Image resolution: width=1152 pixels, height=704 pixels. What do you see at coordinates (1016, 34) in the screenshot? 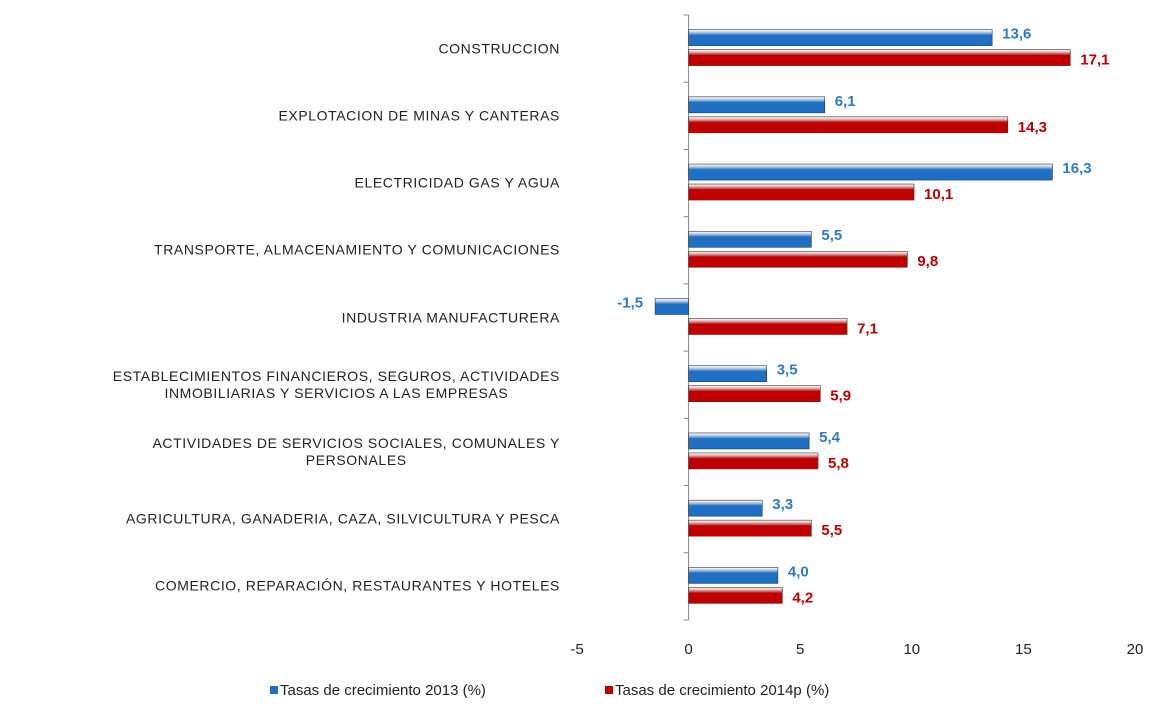
I see `value-label: 13,6` at bounding box center [1016, 34].